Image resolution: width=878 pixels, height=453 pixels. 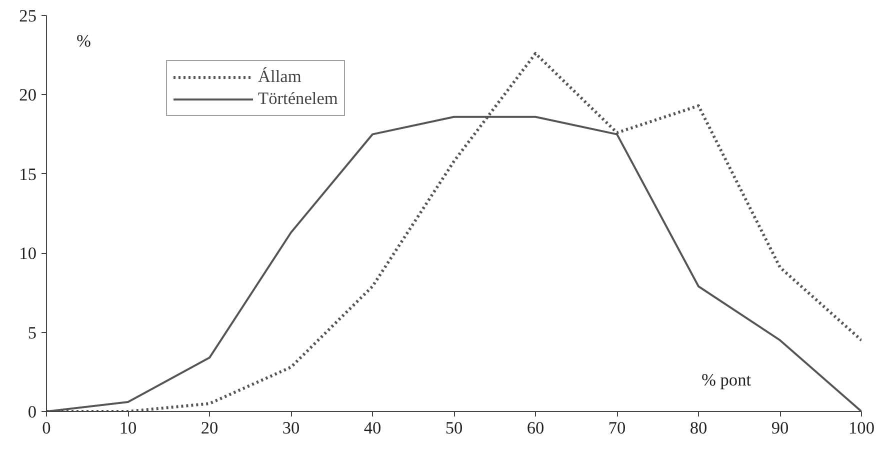 I want to click on y-tick-label: 15, so click(x=27, y=174).